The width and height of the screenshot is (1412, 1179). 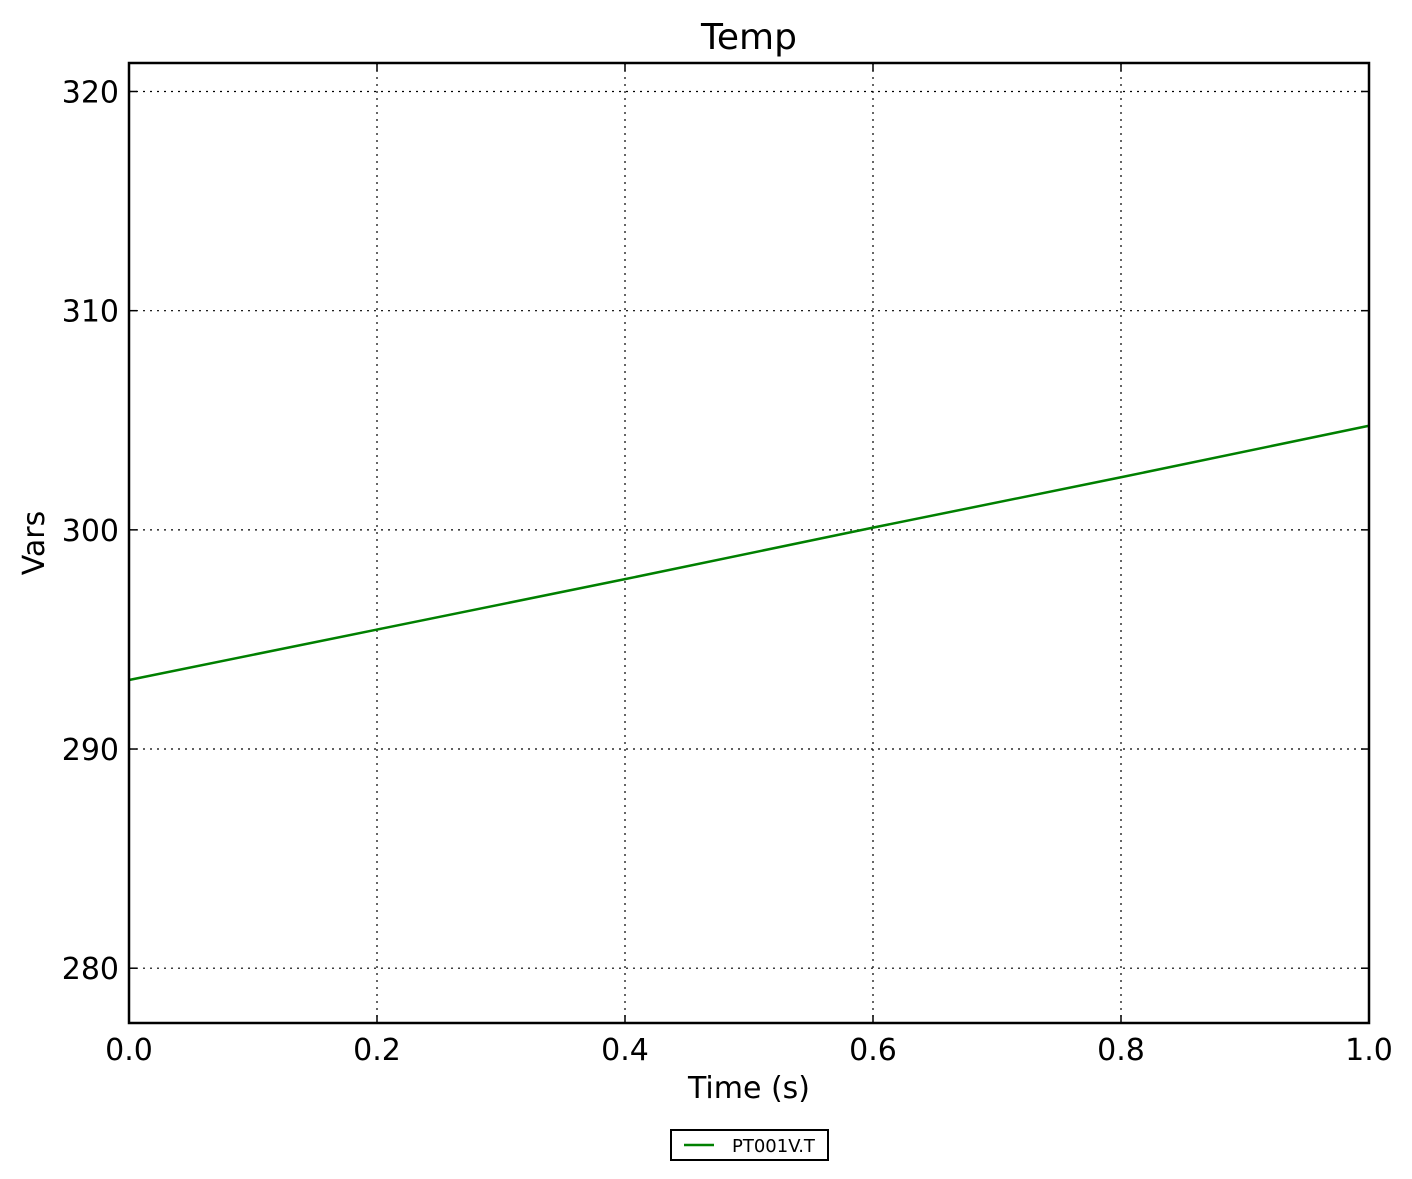 I want to click on y-tick-label: 310, so click(x=90, y=312).